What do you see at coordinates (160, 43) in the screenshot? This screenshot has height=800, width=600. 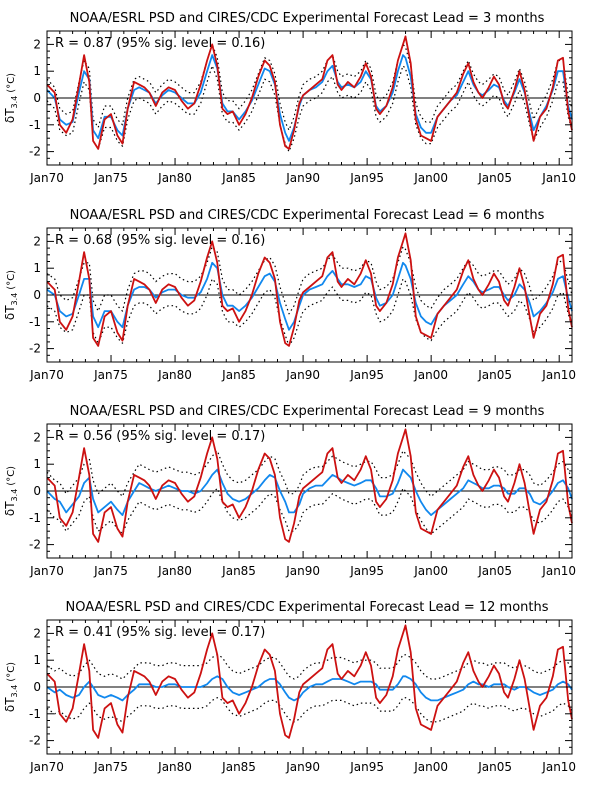 I see `correlation-annotation: R = 0.87 (95% sig. level = 0.16)` at bounding box center [160, 43].